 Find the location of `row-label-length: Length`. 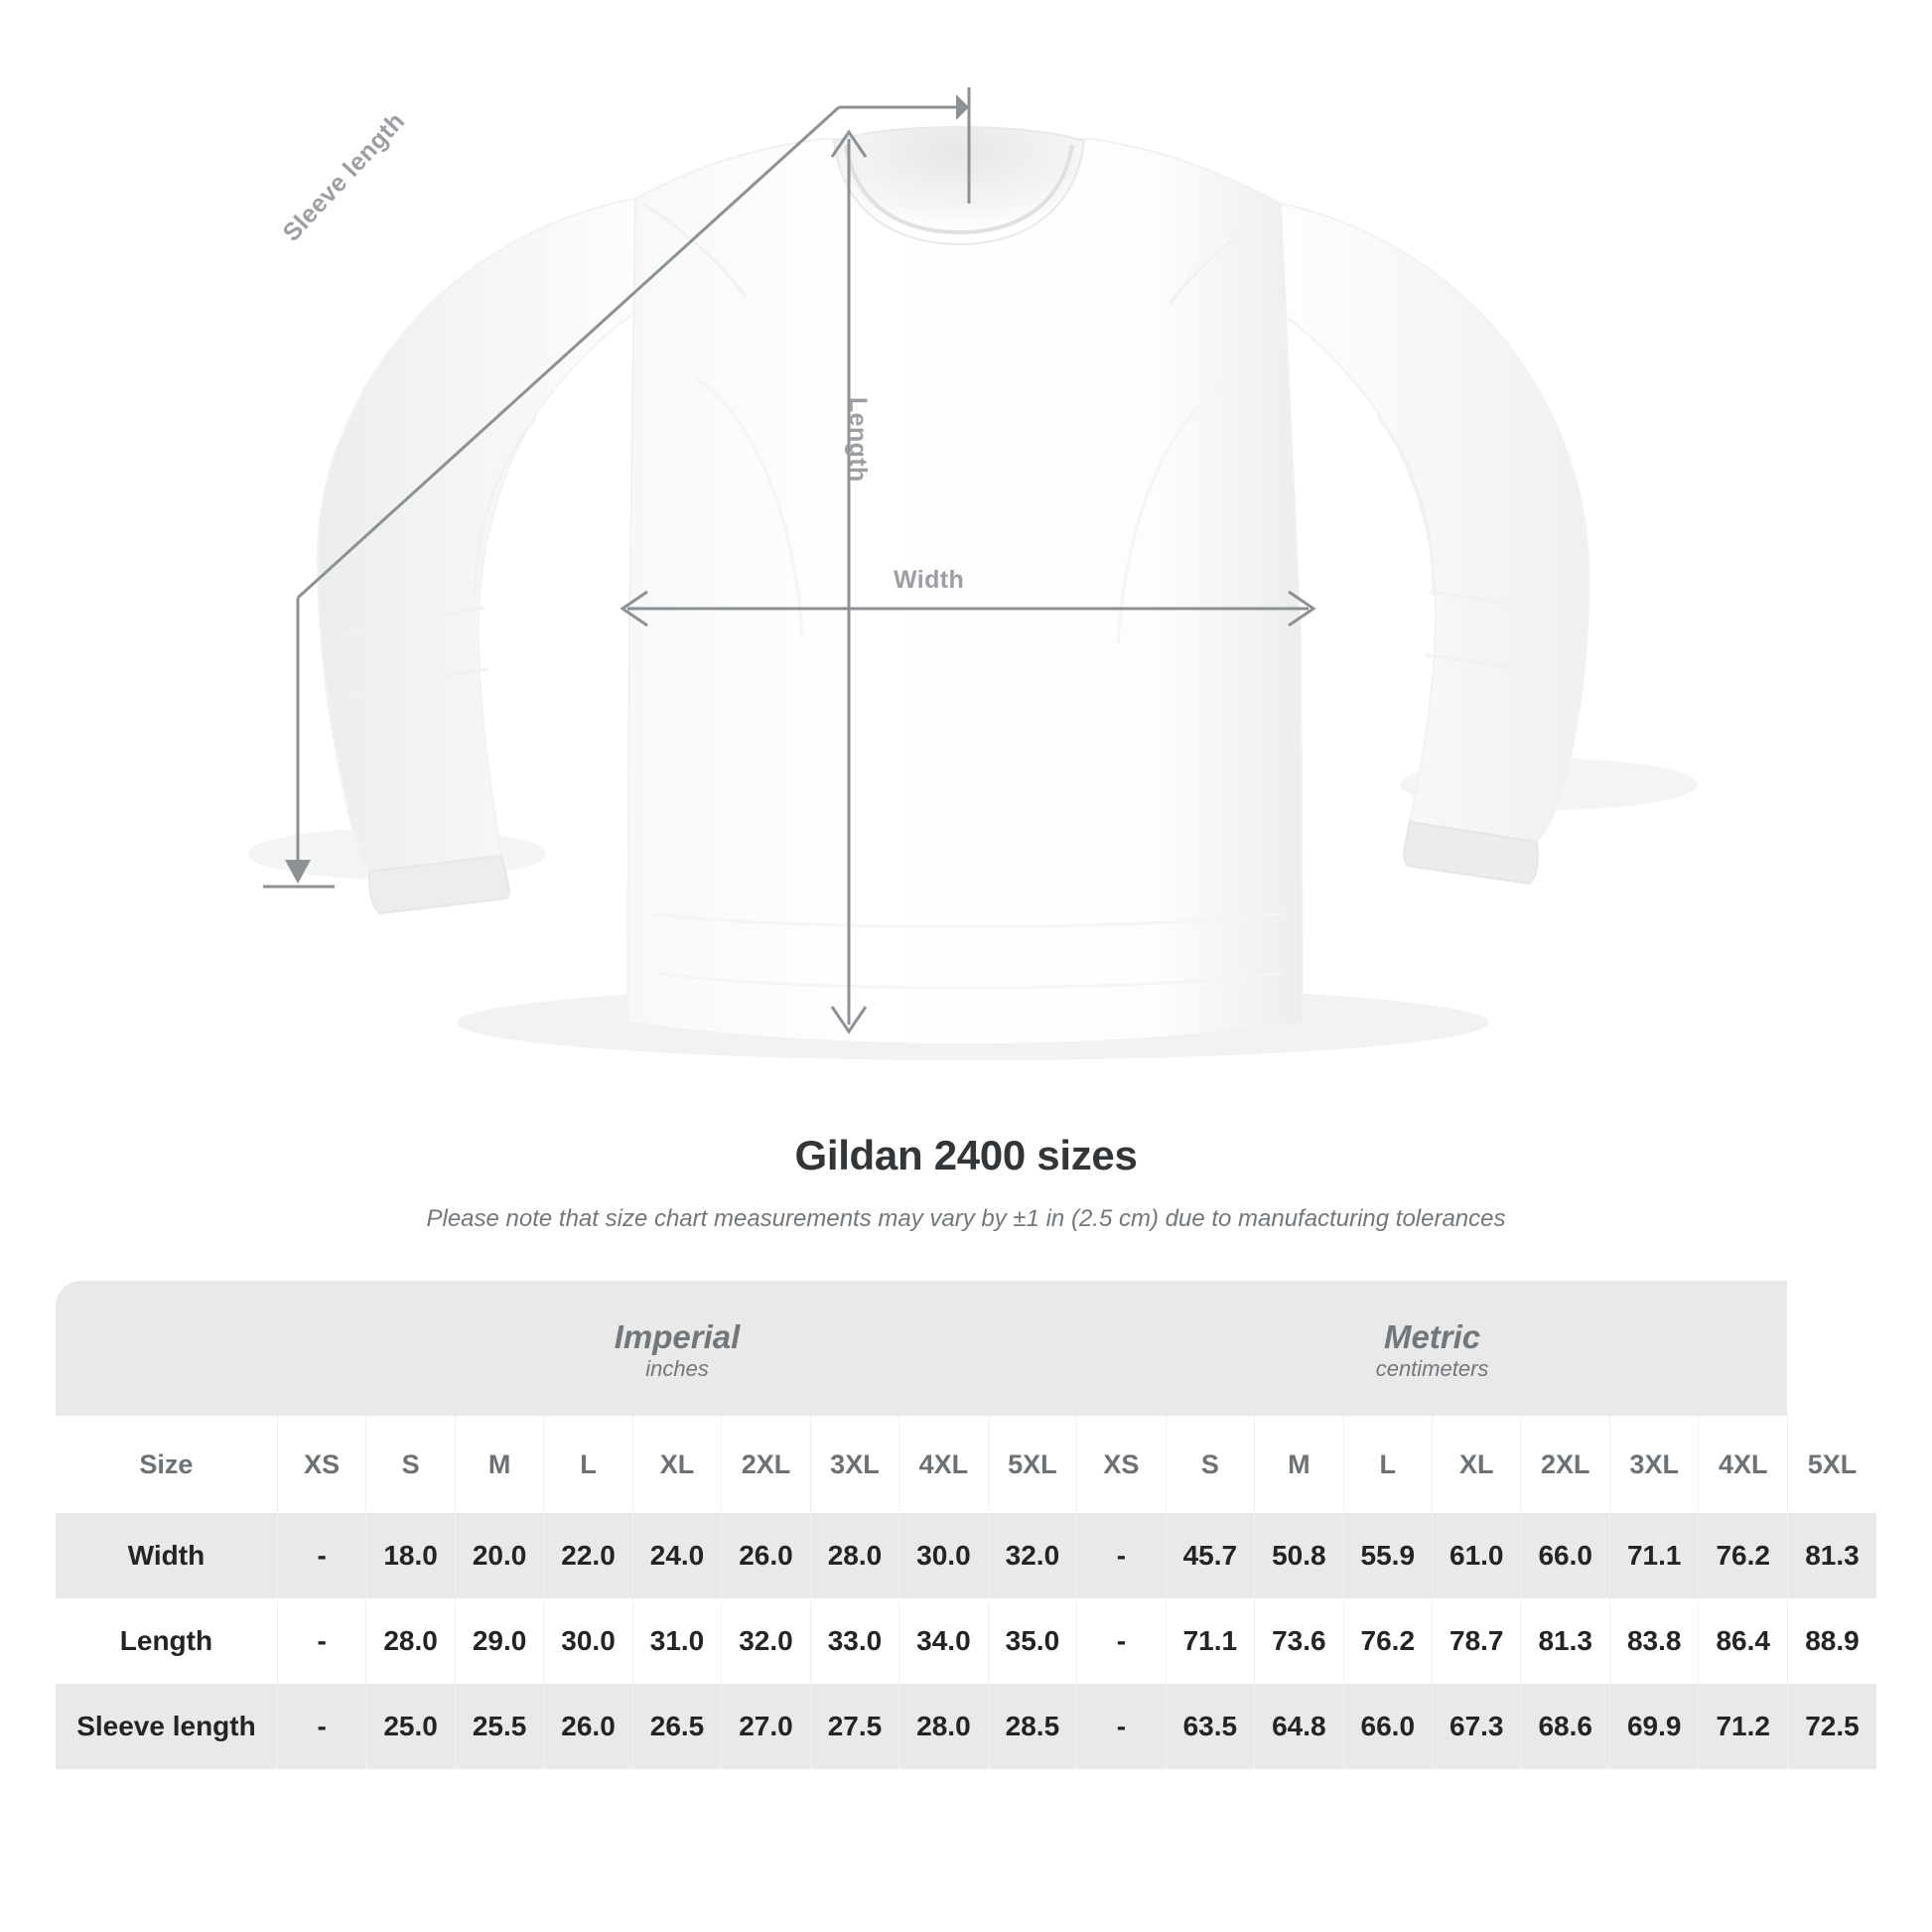

row-label-length: Length is located at coordinates (166, 1640).